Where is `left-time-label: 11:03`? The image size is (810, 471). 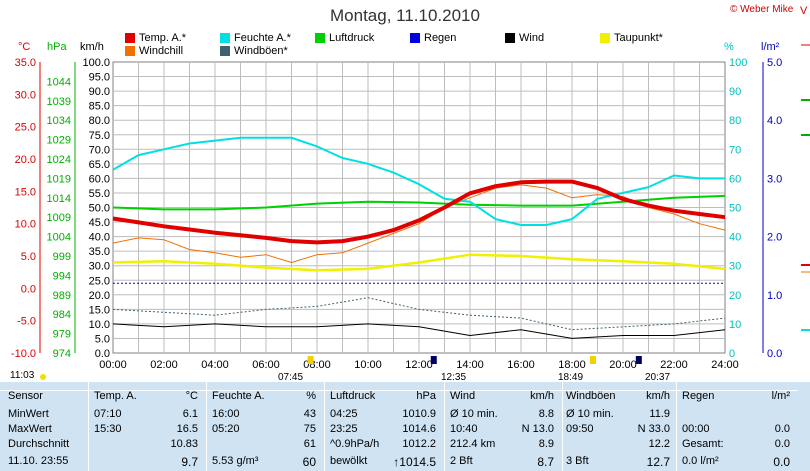
left-time-label: 11:03 is located at coordinates (22, 375).